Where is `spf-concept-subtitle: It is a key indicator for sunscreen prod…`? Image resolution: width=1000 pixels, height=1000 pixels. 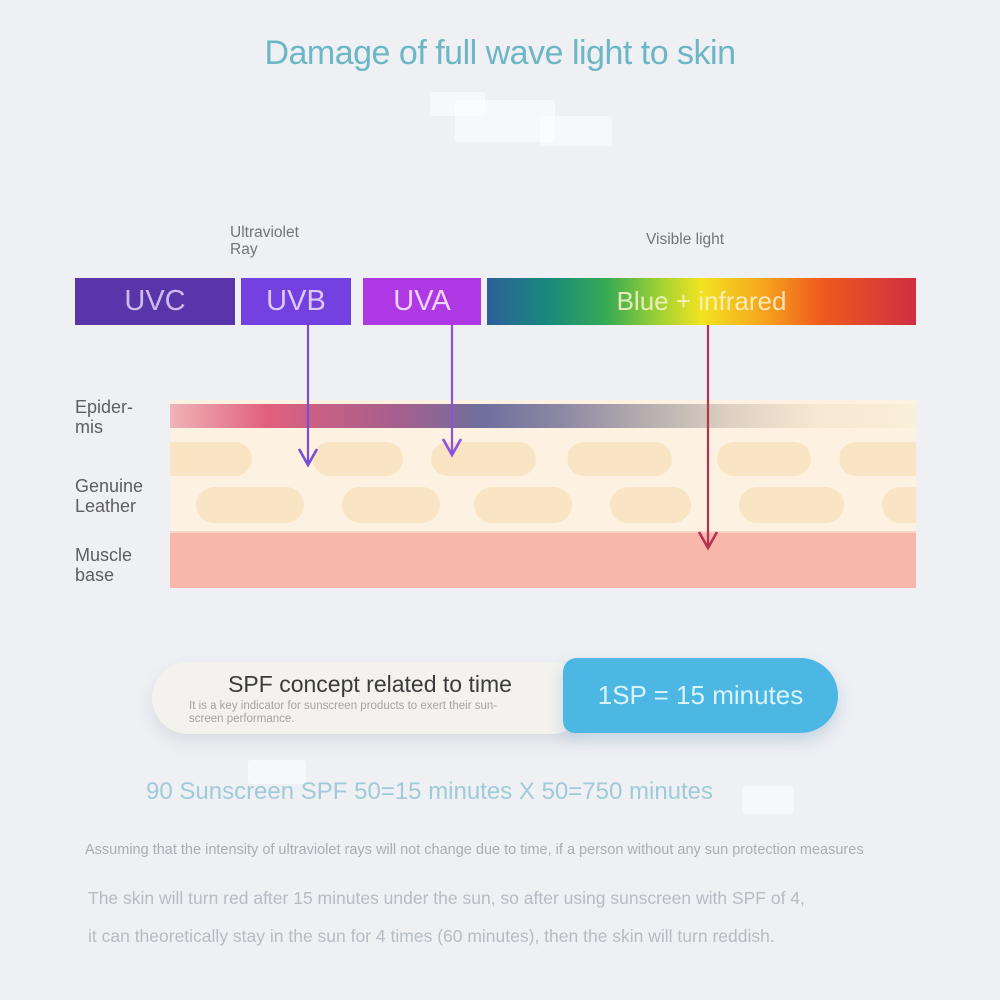 spf-concept-subtitle: It is a key indicator for sunscreen prod… is located at coordinates (388, 713).